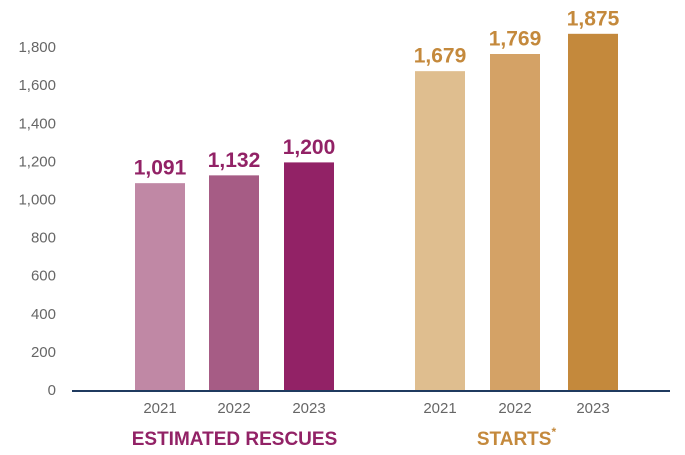 Image resolution: width=685 pixels, height=455 pixels. Describe the element at coordinates (43, 276) in the screenshot. I see `y-tick-label: 600` at that location.